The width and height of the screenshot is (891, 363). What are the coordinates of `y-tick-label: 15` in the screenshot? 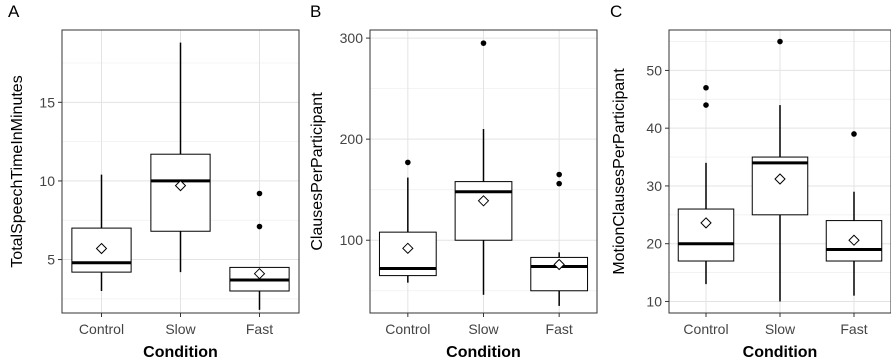 It's located at (47, 102).